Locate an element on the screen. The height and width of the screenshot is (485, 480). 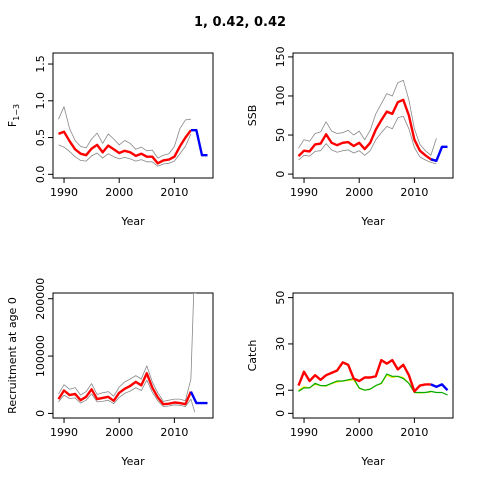
y-tick-label: 100 is located at coordinates (280, 95).